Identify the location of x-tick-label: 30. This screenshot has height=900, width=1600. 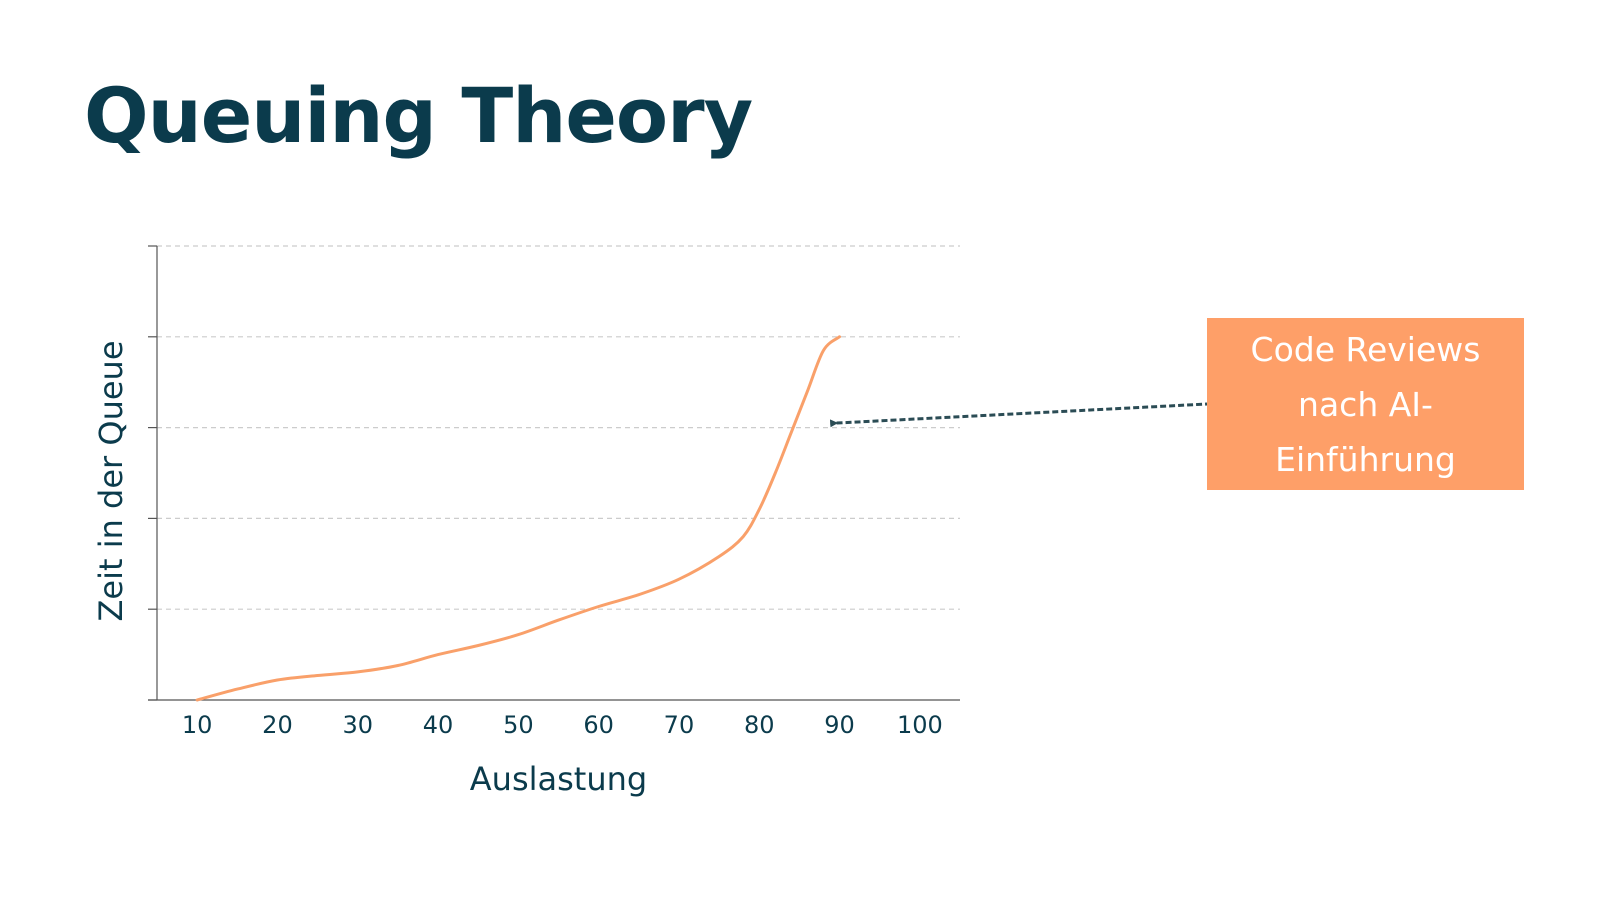
(357, 725).